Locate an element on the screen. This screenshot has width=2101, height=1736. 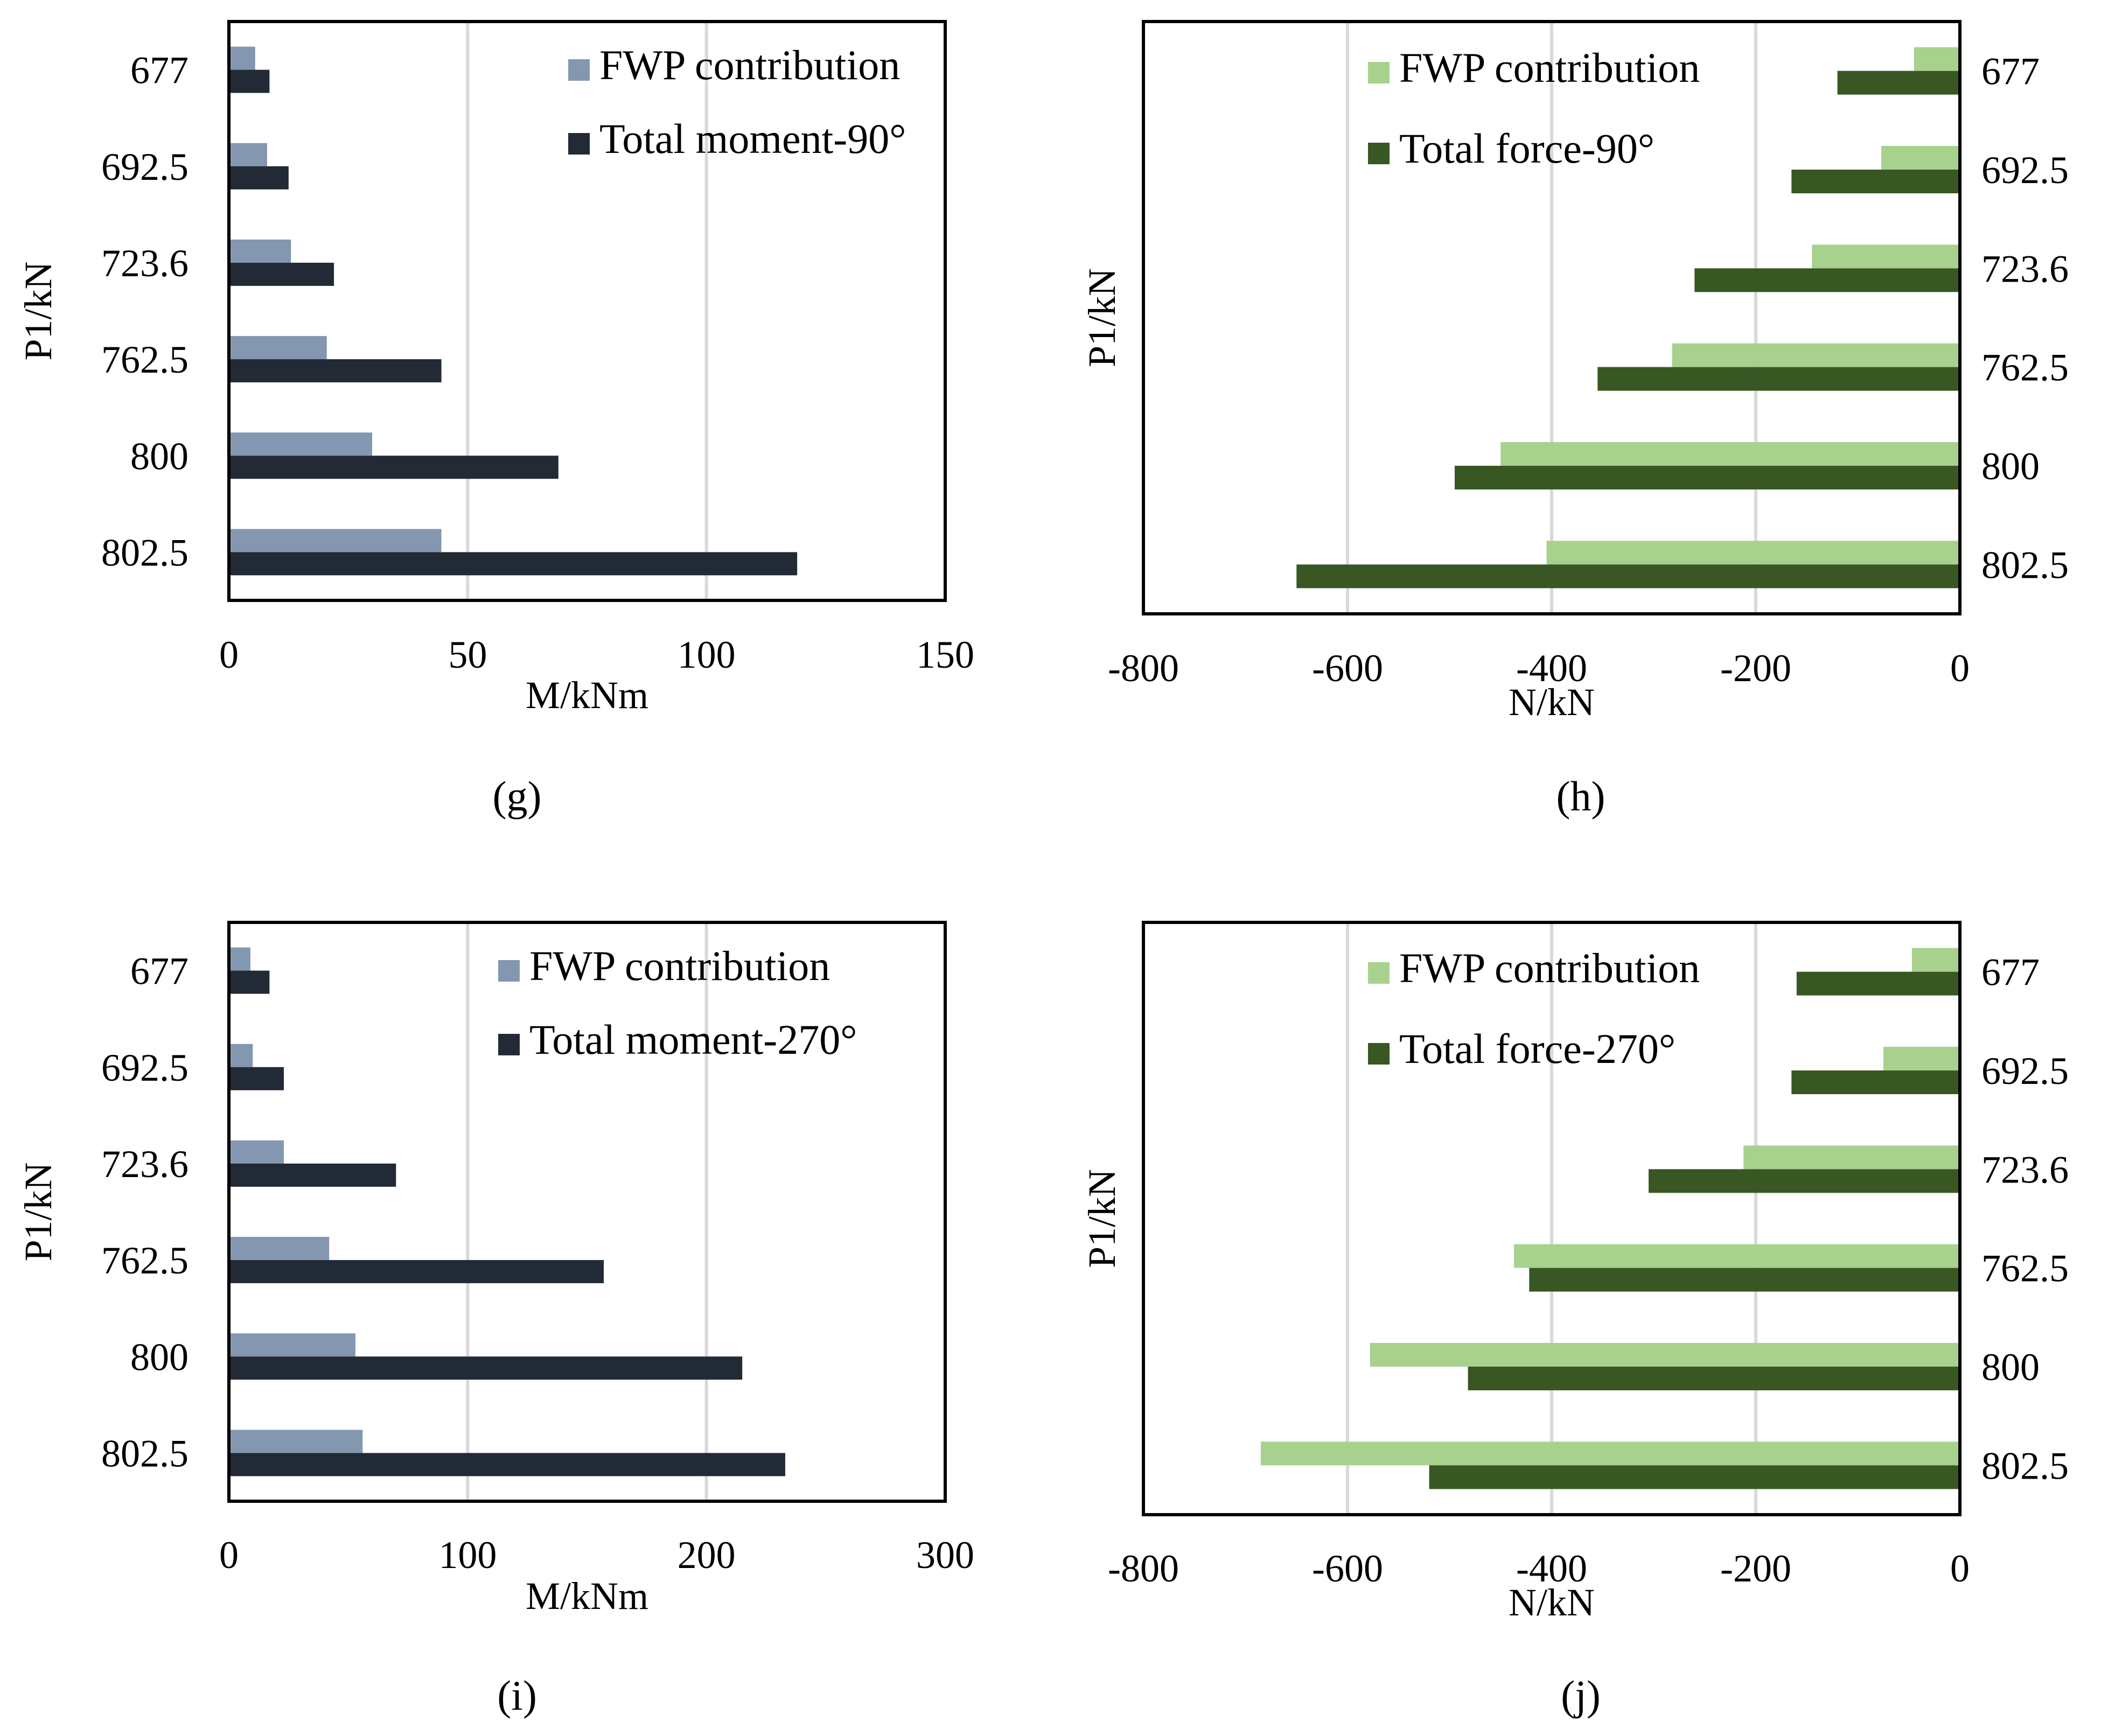
y-tick-label: 800 is located at coordinates (159, 456).